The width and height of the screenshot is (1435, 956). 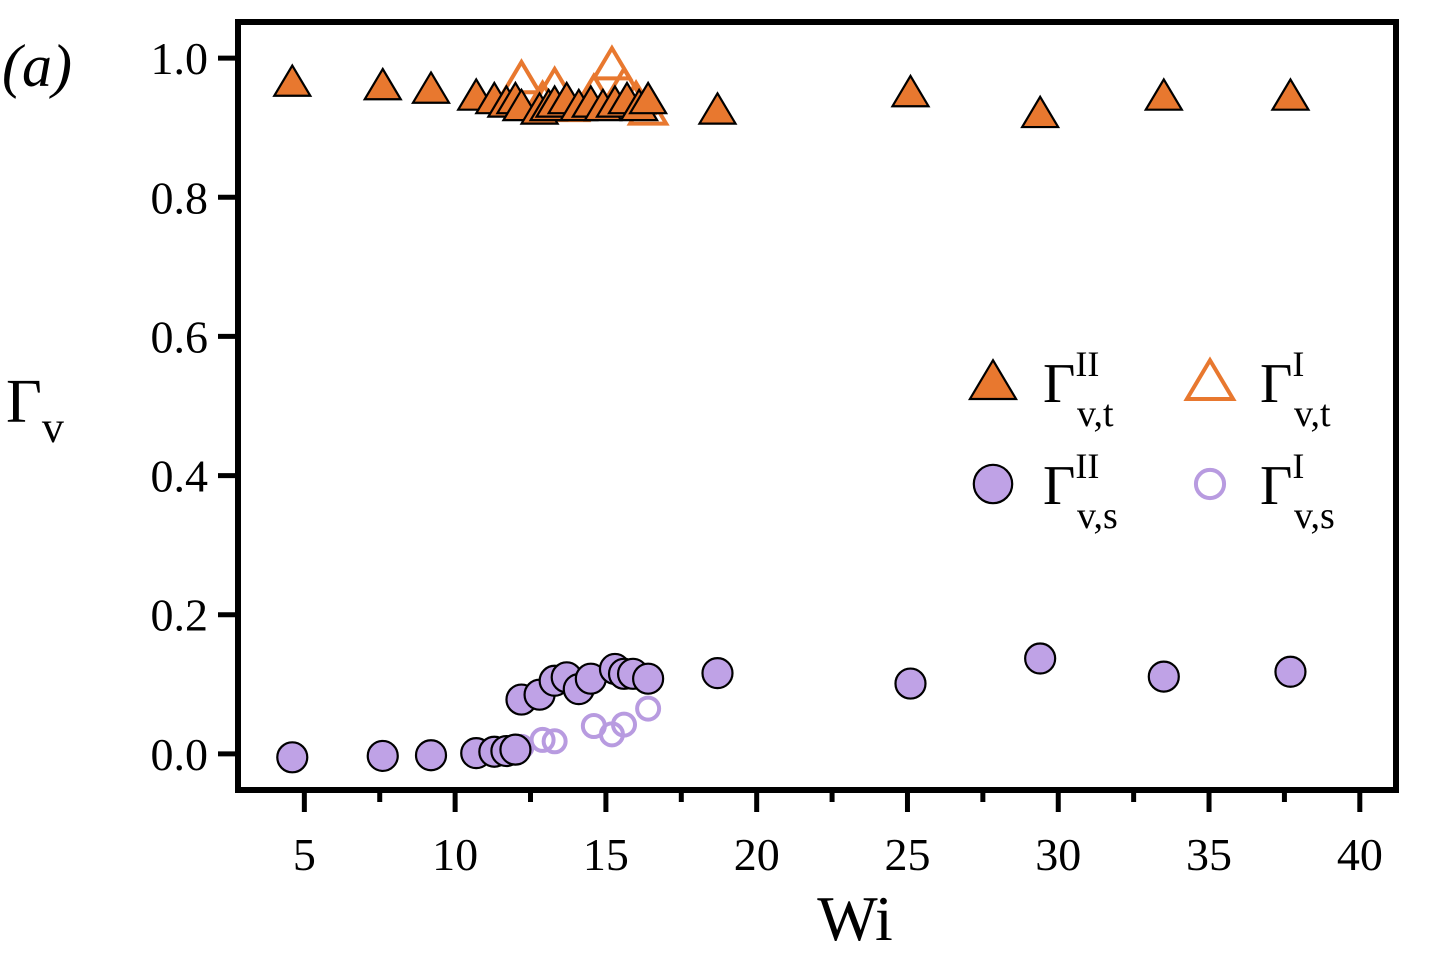 I want to click on legend-item: ΓII v,t, so click(x=1040, y=389).